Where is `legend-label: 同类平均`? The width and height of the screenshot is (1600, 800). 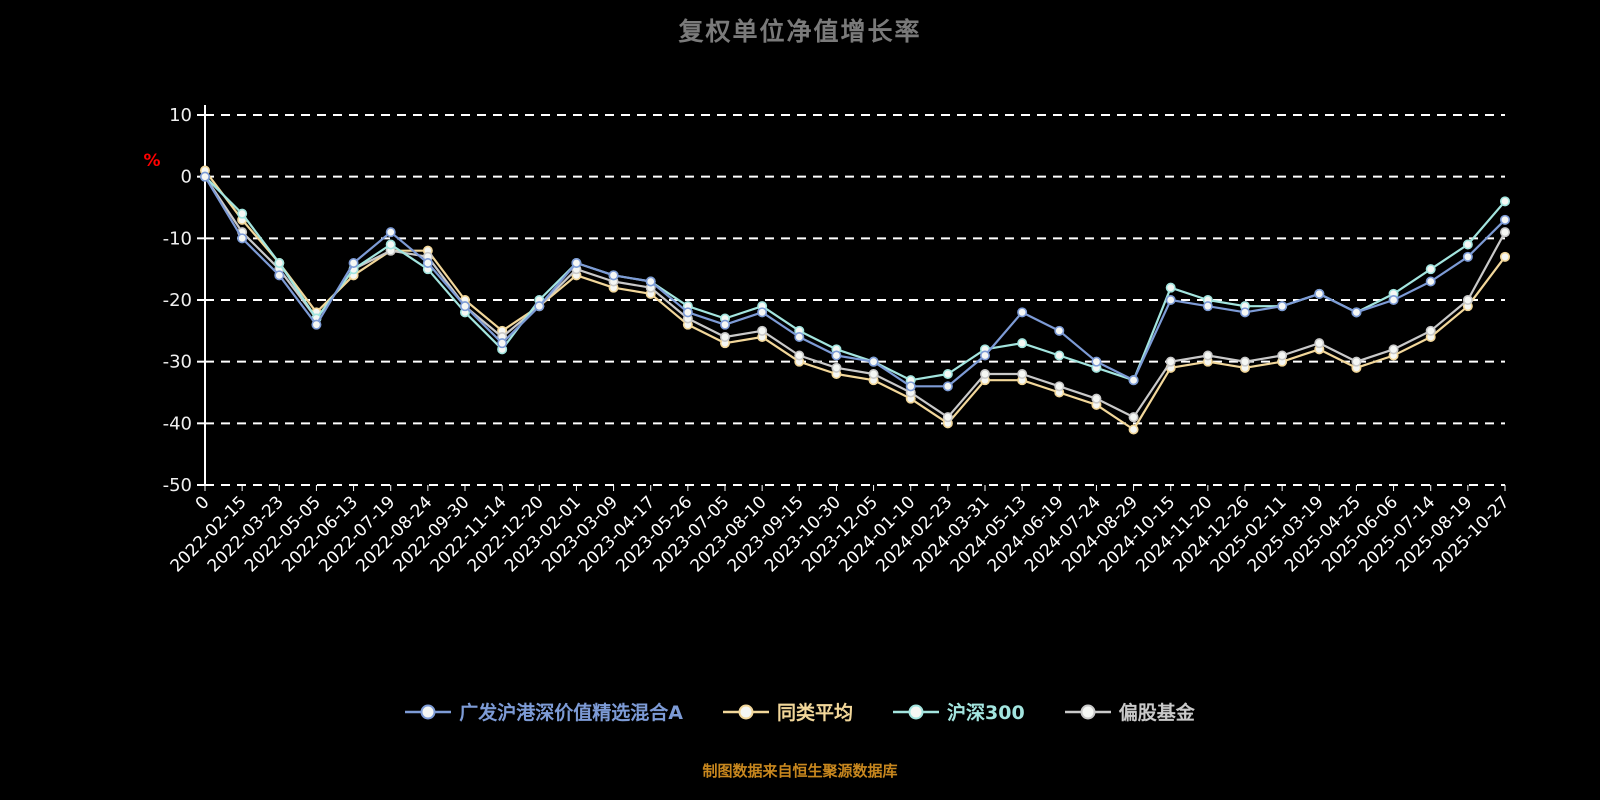
legend-label: 同类平均 is located at coordinates (815, 713).